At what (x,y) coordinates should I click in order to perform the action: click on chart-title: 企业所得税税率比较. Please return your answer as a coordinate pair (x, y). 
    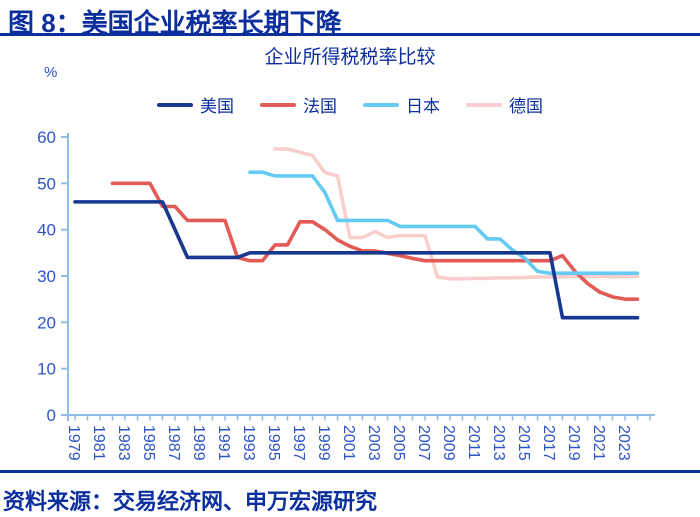
    Looking at the image, I should click on (350, 57).